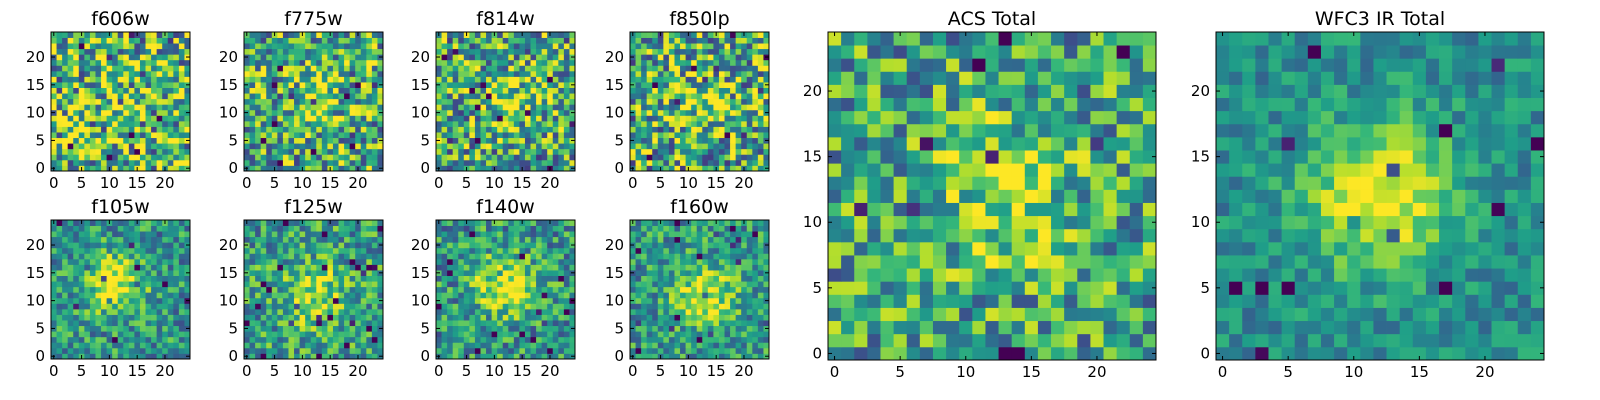  Describe the element at coordinates (619, 140) in the screenshot. I see `y-tick-label: 5` at that location.